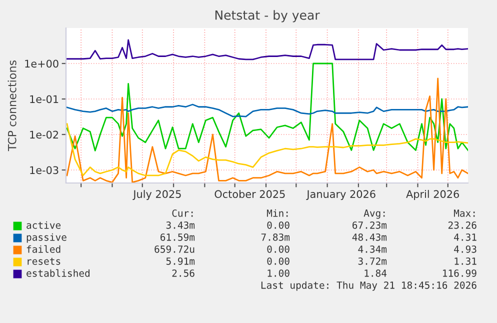 This screenshot has width=497, height=323. What do you see at coordinates (12, 106) in the screenshot?
I see `y-axis-title: TCP connections` at bounding box center [12, 106].